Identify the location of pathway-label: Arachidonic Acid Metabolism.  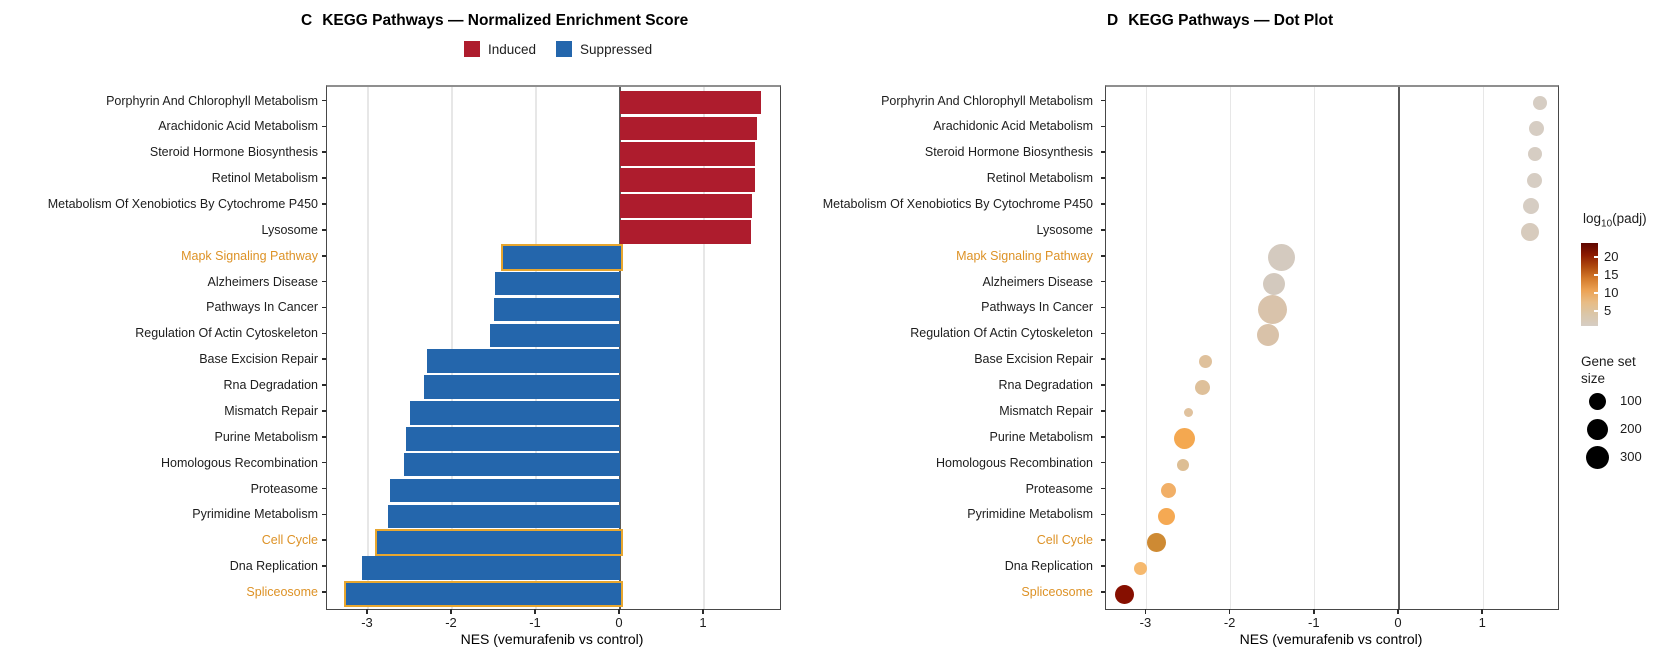
(238, 126).